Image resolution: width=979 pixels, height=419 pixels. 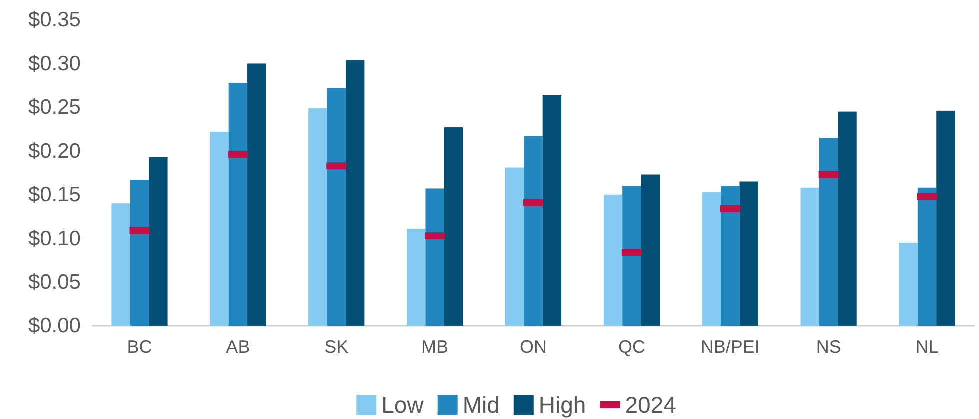 What do you see at coordinates (435, 346) in the screenshot?
I see `x-tick-label: MB` at bounding box center [435, 346].